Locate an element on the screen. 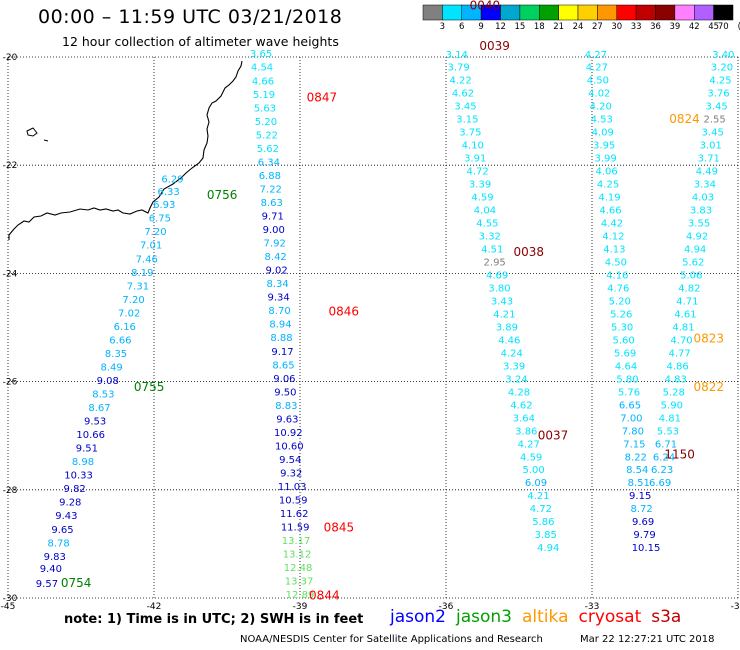 The width and height of the screenshot is (740, 650). swh-value-s3a: 3.01 is located at coordinates (711, 146).